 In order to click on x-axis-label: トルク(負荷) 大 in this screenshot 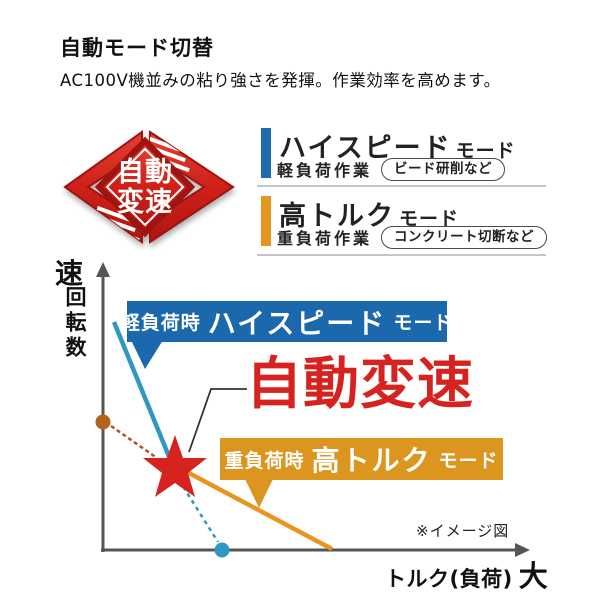, I will do `click(466, 574)`.